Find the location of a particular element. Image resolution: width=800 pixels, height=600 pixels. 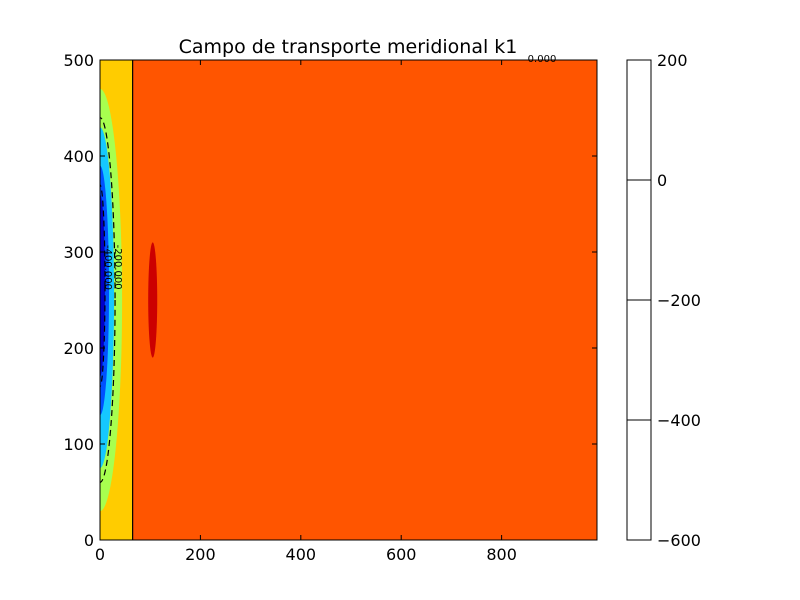

colorbar-tick-label-4: −600 is located at coordinates (679, 540).